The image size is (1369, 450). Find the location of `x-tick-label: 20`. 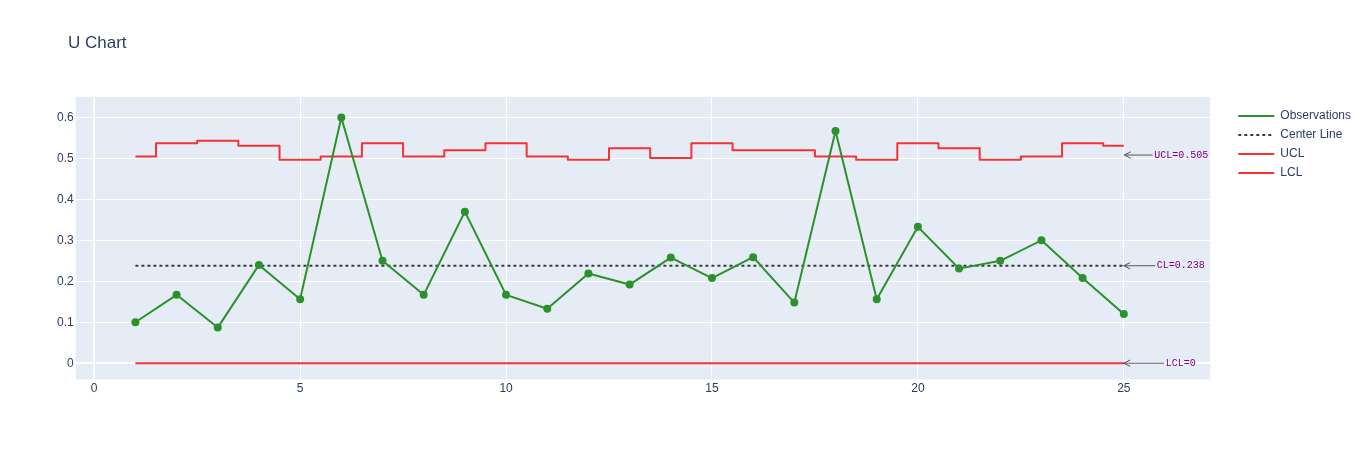

x-tick-label: 20 is located at coordinates (918, 388).